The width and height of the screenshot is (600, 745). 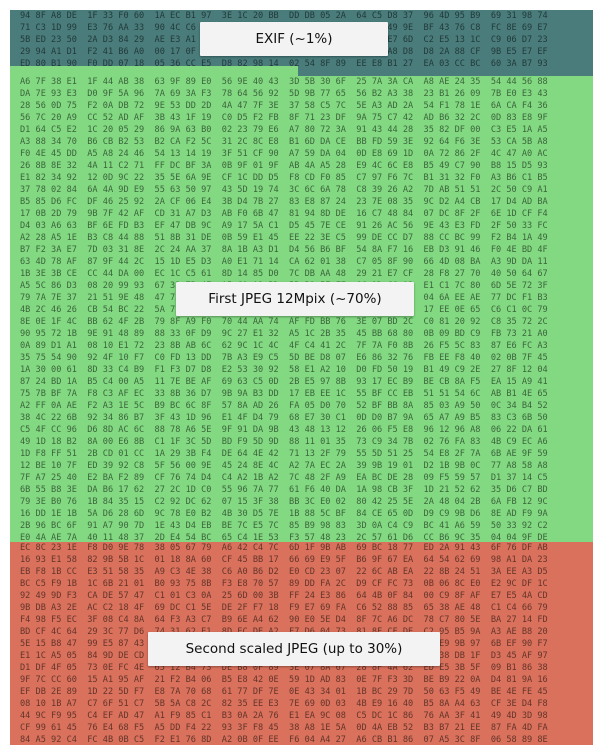 I want to click on first-jpeg-label: First JPEG 12Mpix (~70%), so click(x=295, y=299).